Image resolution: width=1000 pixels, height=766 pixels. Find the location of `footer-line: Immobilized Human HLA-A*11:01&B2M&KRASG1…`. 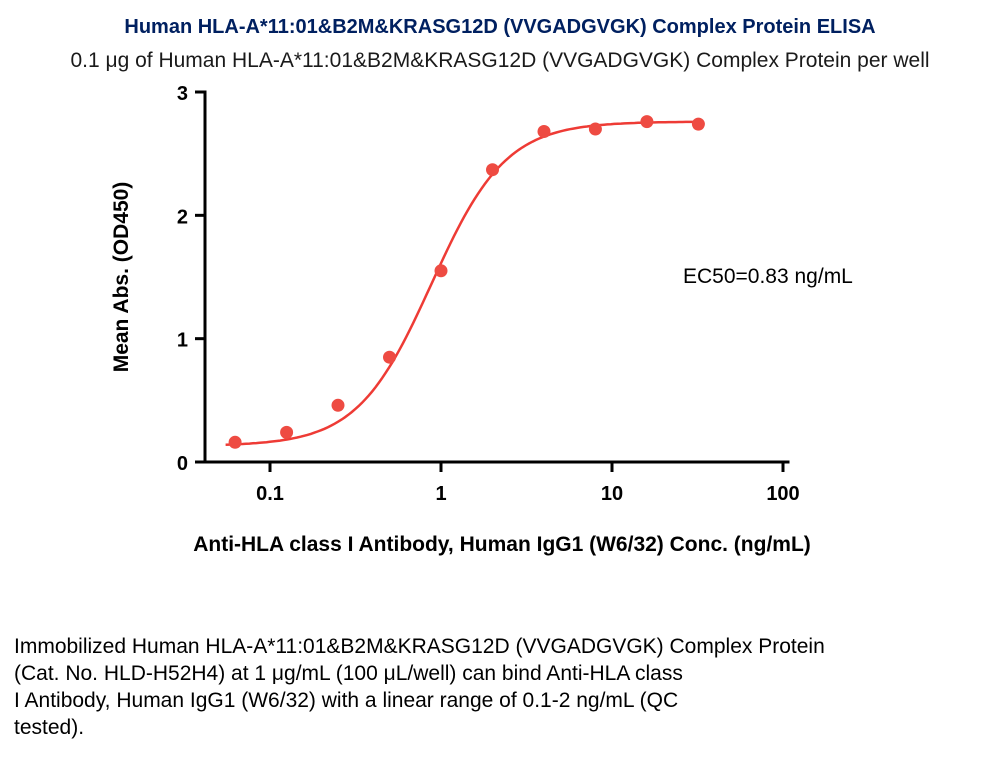

footer-line: Immobilized Human HLA-A*11:01&B2M&KRASG1… is located at coordinates (419, 646).